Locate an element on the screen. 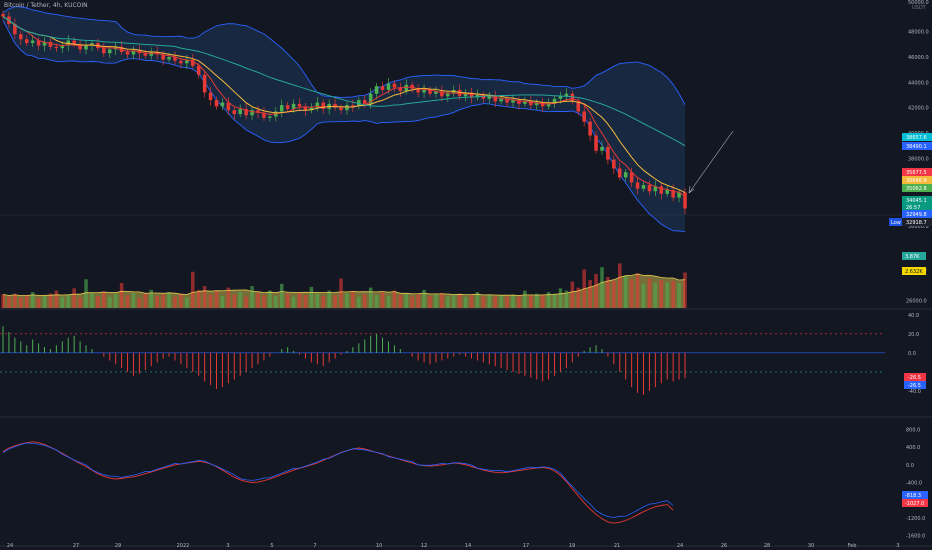 Image resolution: width=932 pixels, height=550 pixels. time-tick-label: 3 is located at coordinates (897, 546).